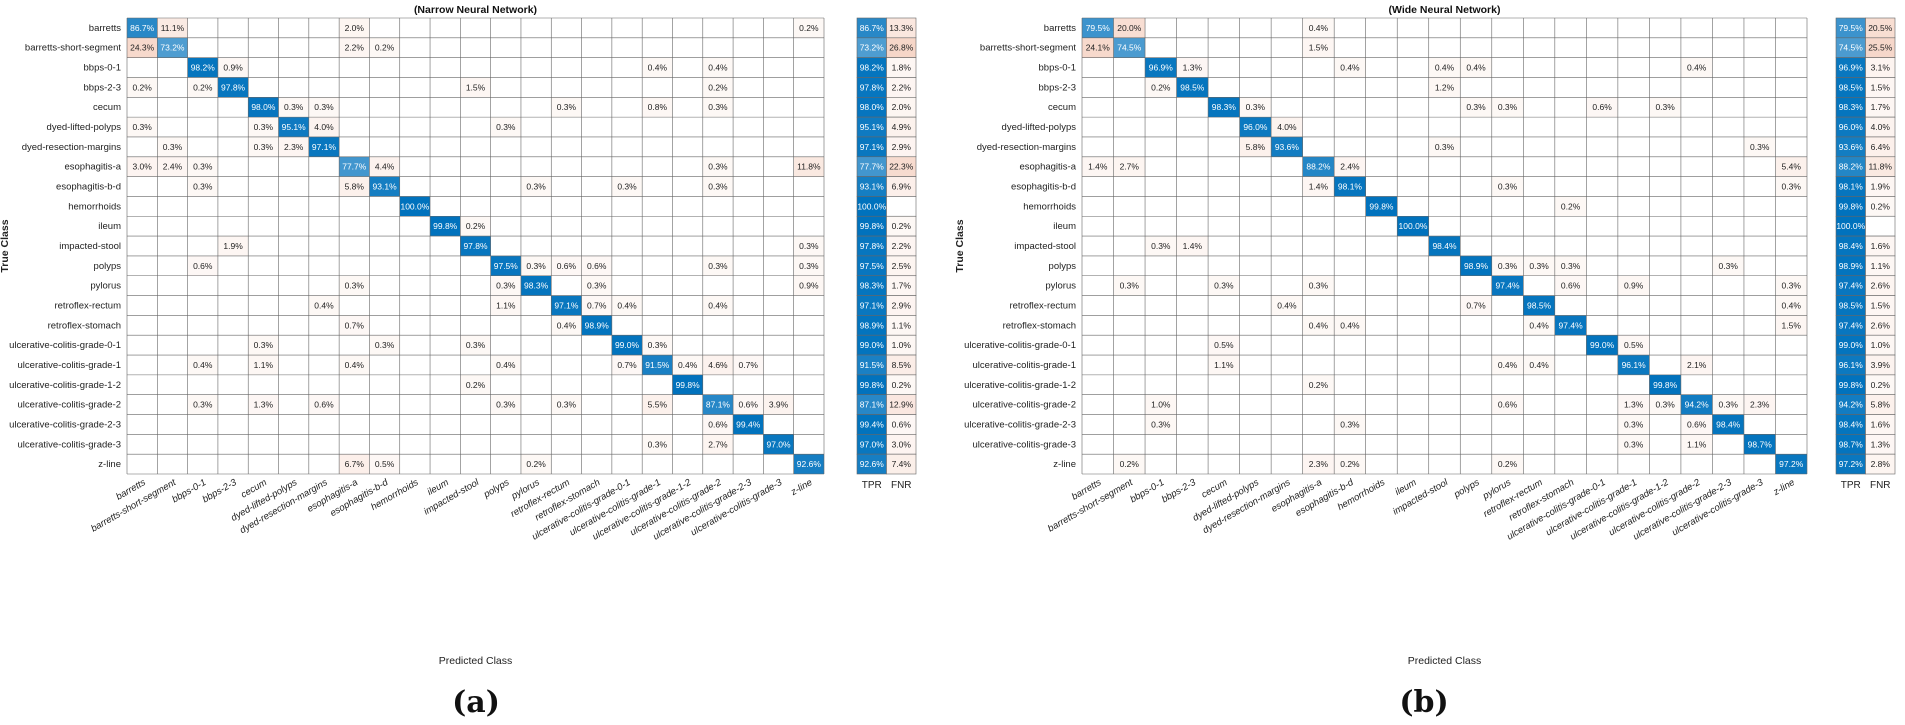 This screenshot has width=1905, height=725. Describe the element at coordinates (233, 246) in the screenshot. I see `cell-label: 1.9%` at that location.